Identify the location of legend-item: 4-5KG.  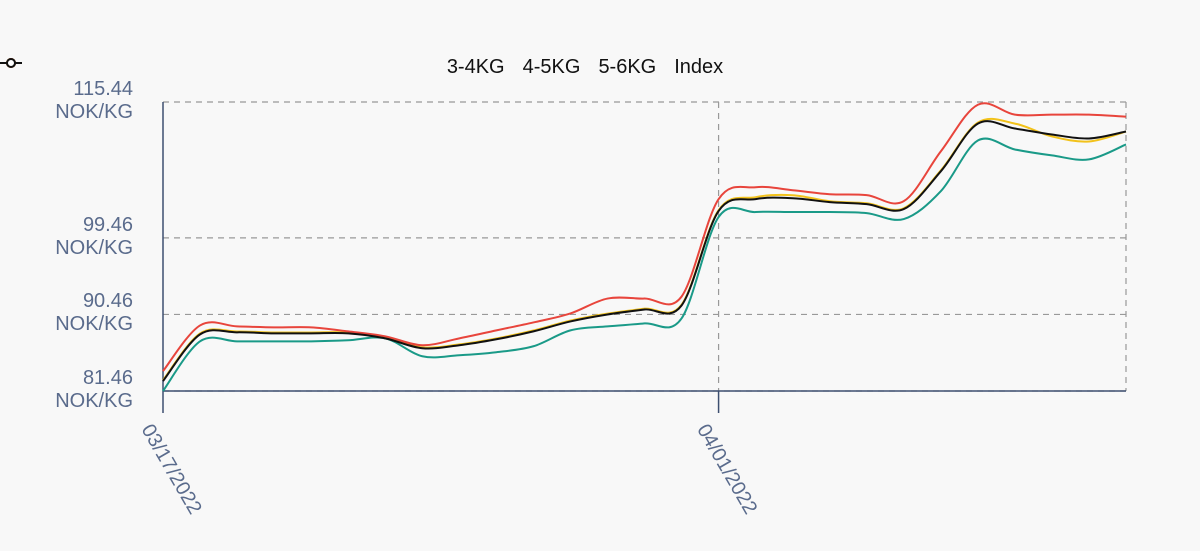
(290, 67).